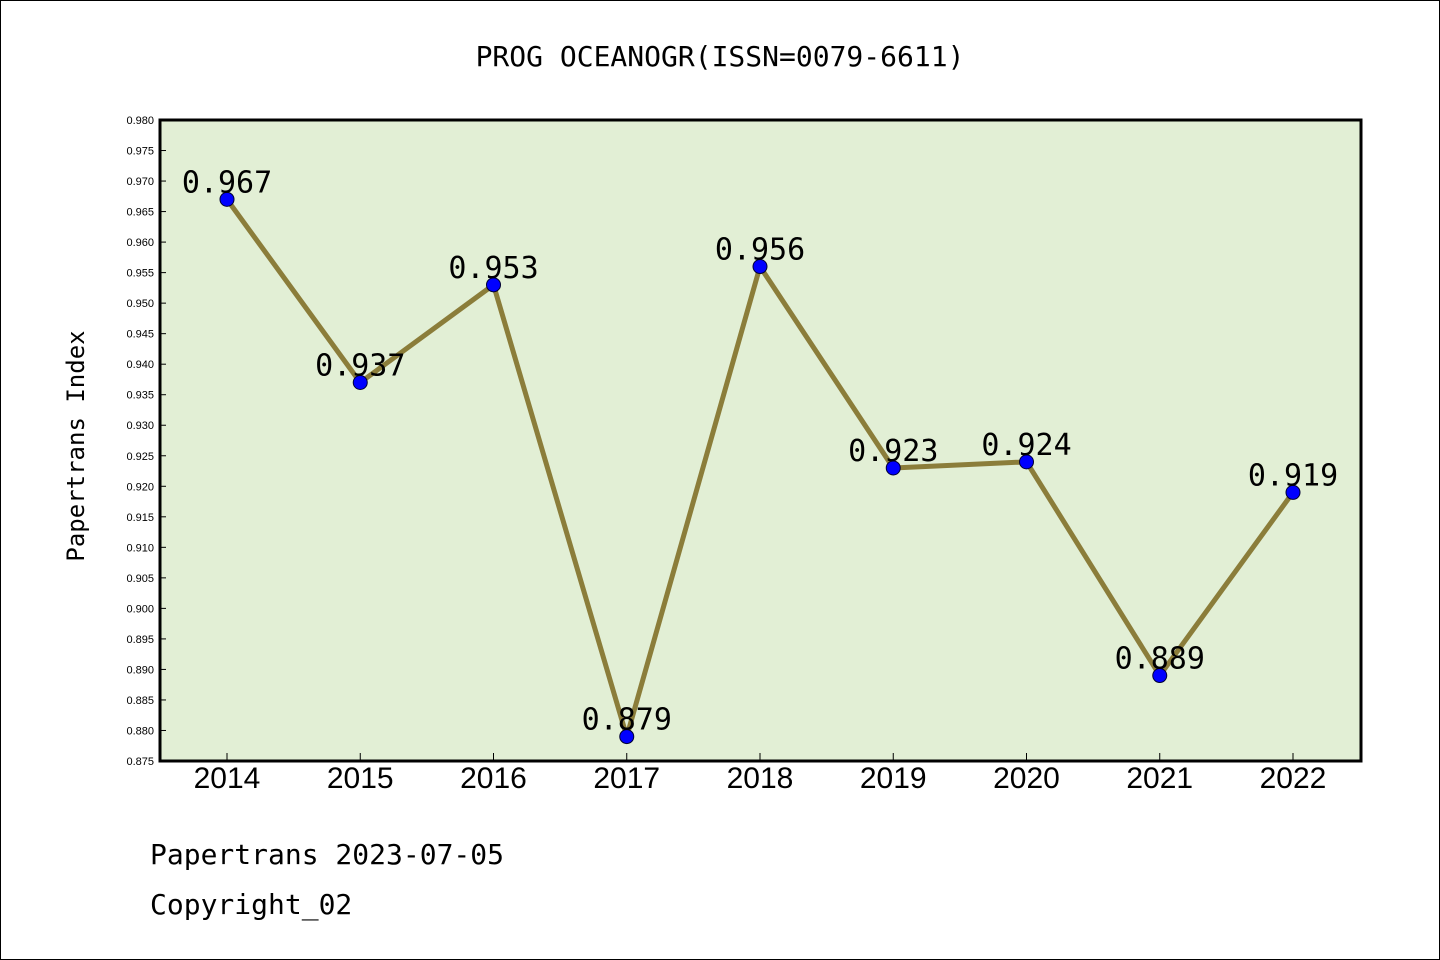 This screenshot has height=960, width=1440. What do you see at coordinates (1159, 778) in the screenshot?
I see `x-tick-label: 2021` at bounding box center [1159, 778].